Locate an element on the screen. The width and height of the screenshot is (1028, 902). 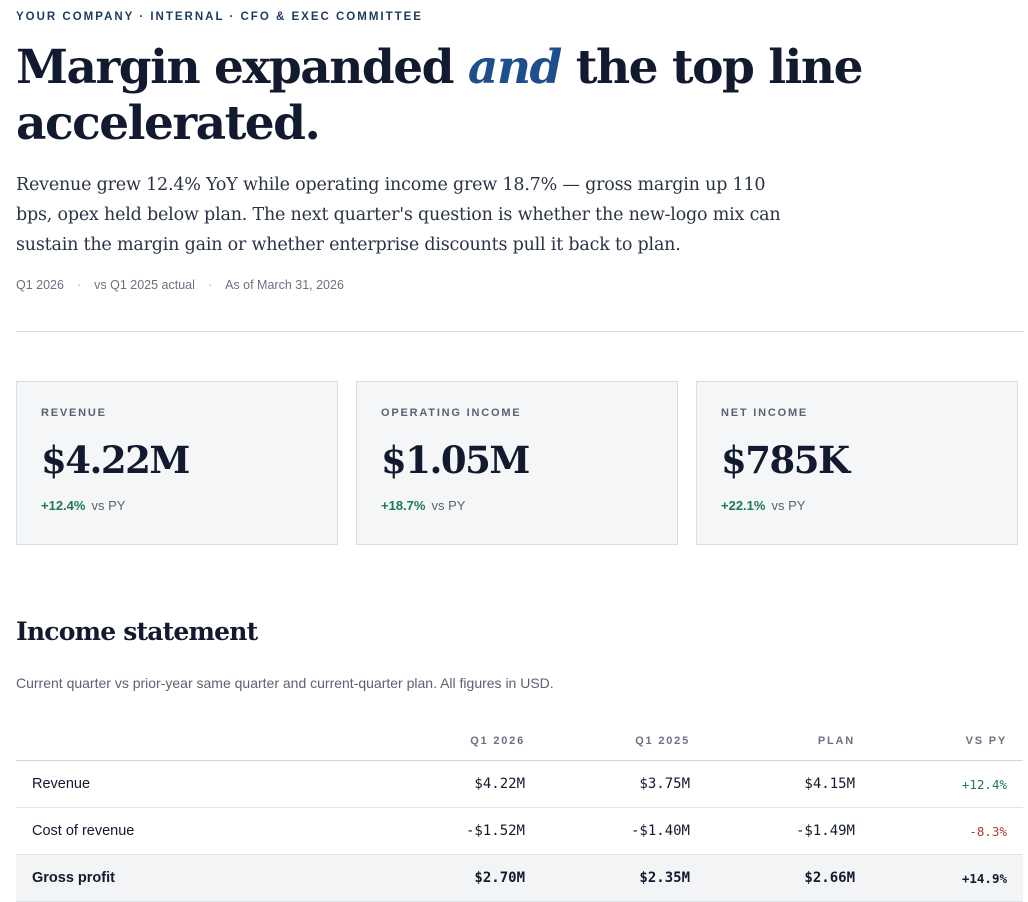
headline-emphasis: and is located at coordinates (515, 67).